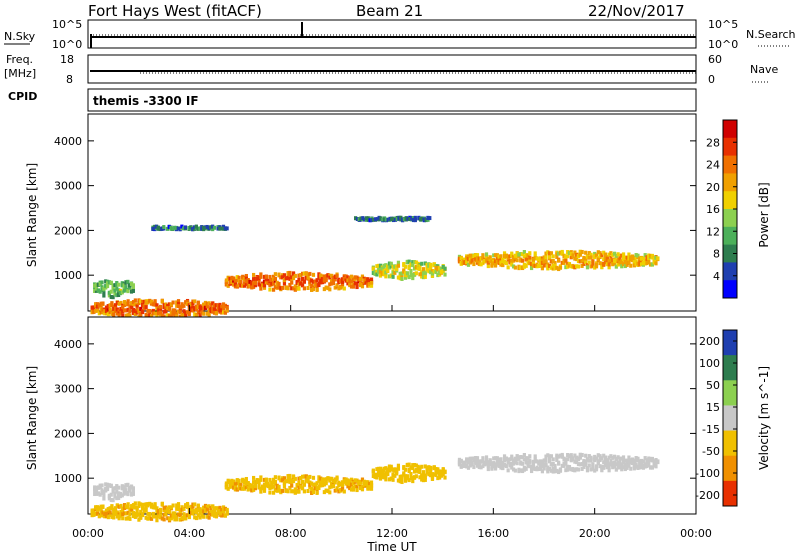 The image size is (800, 554). Describe the element at coordinates (67, 44) in the screenshot. I see `nsky-tick-bottom: 10^0` at that location.